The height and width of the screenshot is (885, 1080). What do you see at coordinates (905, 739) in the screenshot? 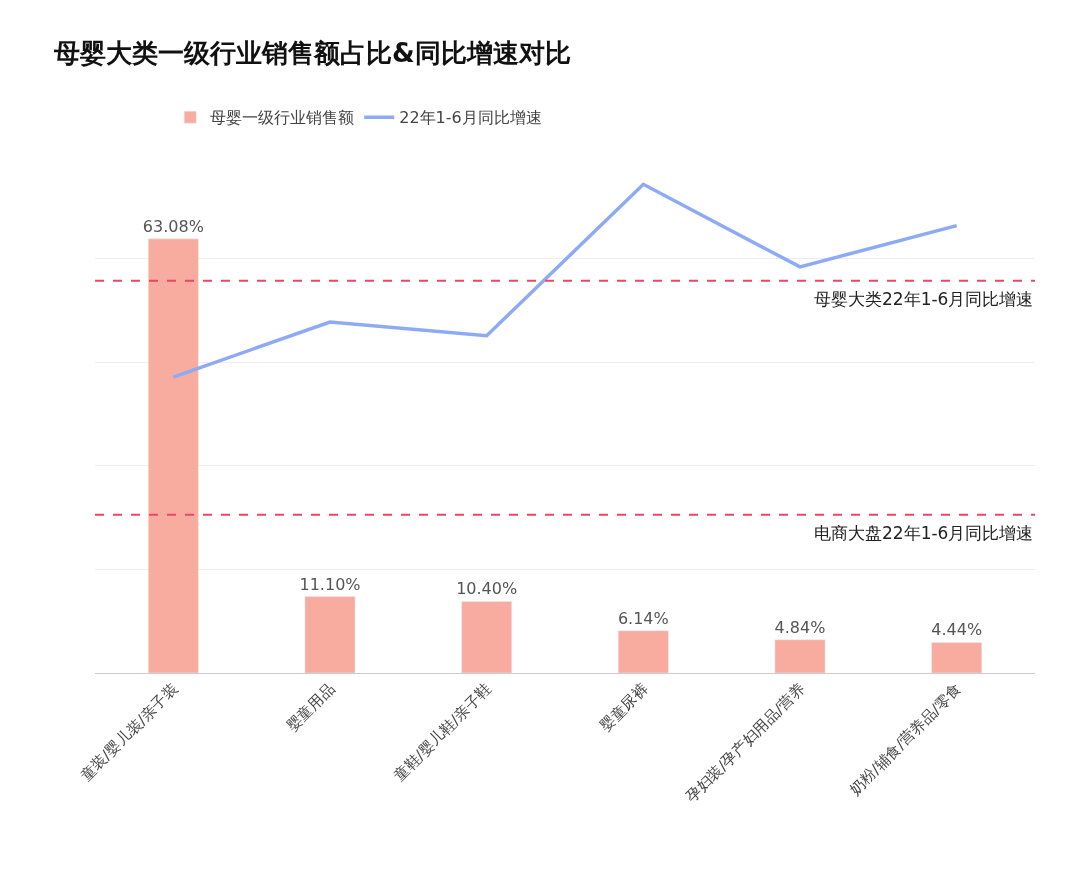
I see `x-tick-label: 奶粉/辅食/营养品/零食` at bounding box center [905, 739].